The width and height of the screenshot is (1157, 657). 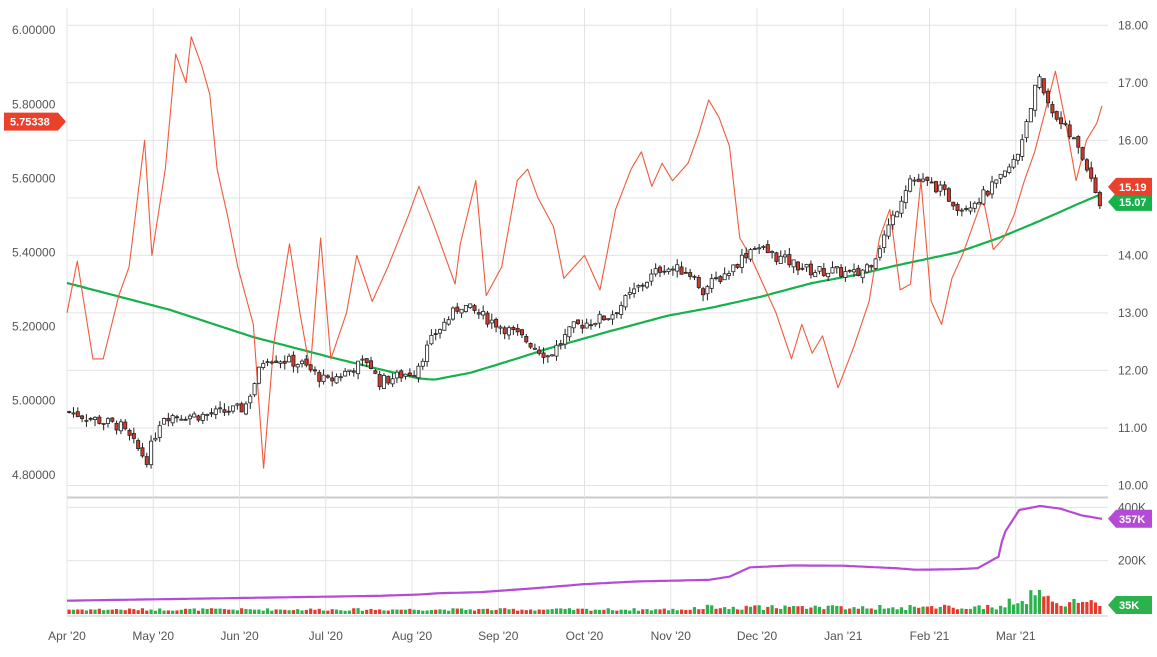 I want to click on x-tick-label: Dec '20, so click(x=757, y=636).